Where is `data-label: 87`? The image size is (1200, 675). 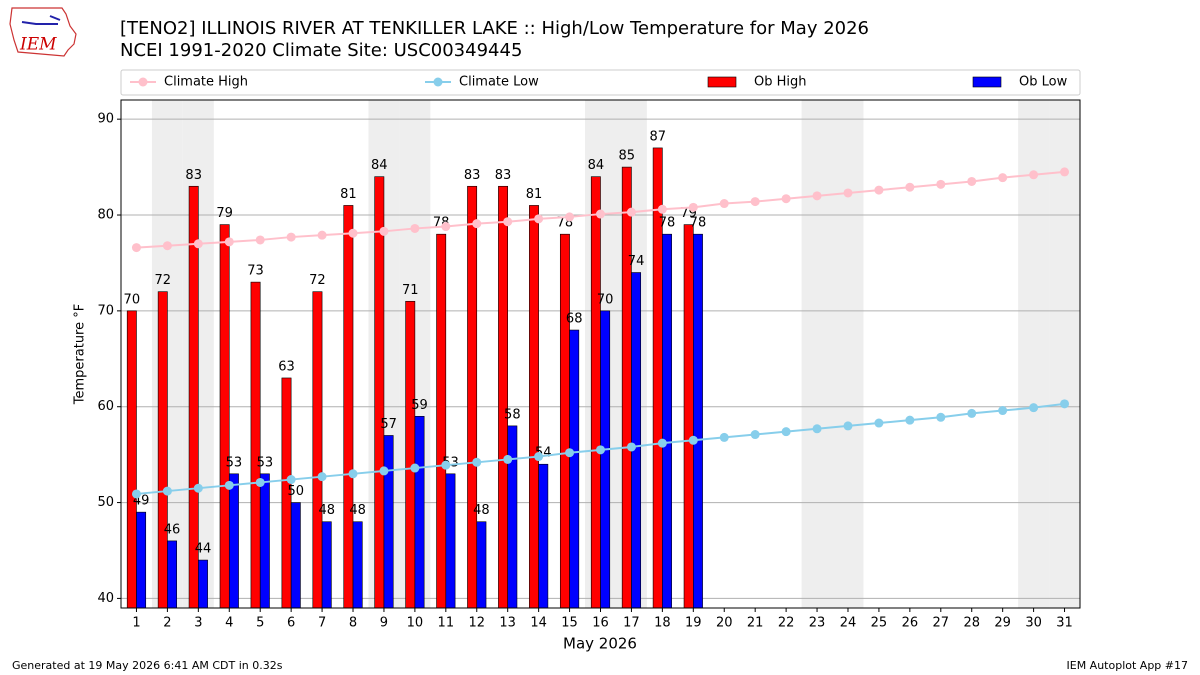
data-label: 87 is located at coordinates (657, 136).